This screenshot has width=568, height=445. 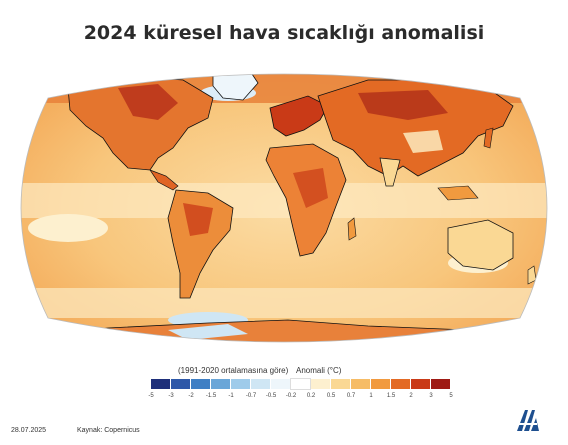 I want to click on continent-india, so click(x=390, y=172).